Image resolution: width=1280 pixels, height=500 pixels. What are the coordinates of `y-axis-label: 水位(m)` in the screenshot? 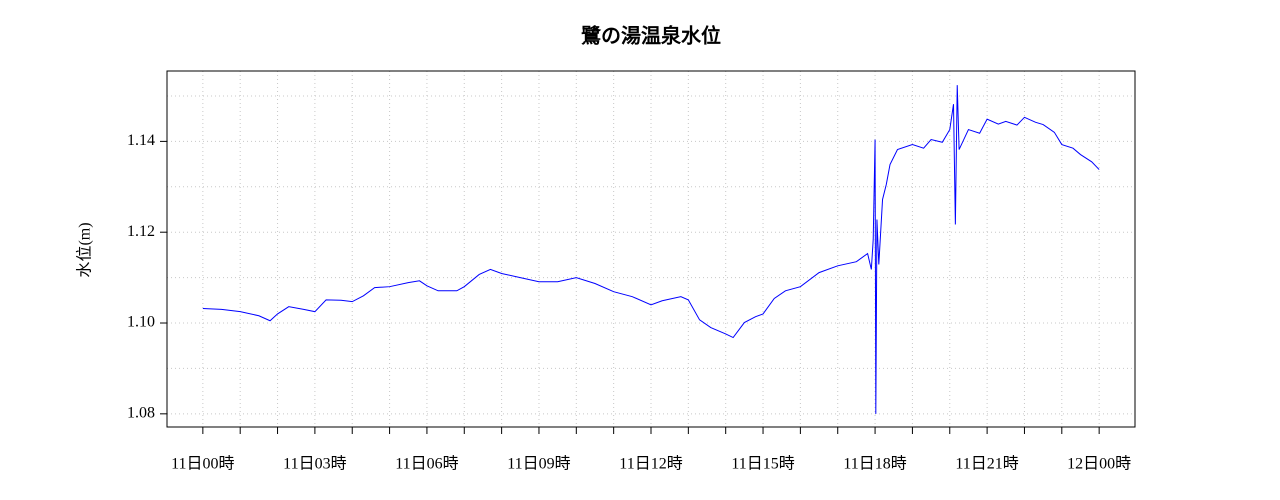 It's located at (85, 249).